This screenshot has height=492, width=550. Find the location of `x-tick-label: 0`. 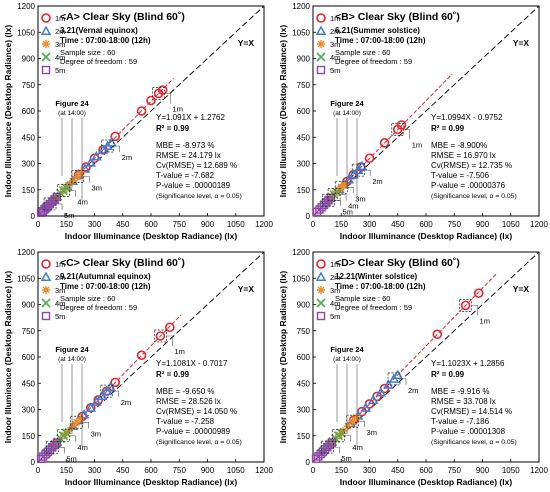

x-tick-label: 0 is located at coordinates (38, 470).